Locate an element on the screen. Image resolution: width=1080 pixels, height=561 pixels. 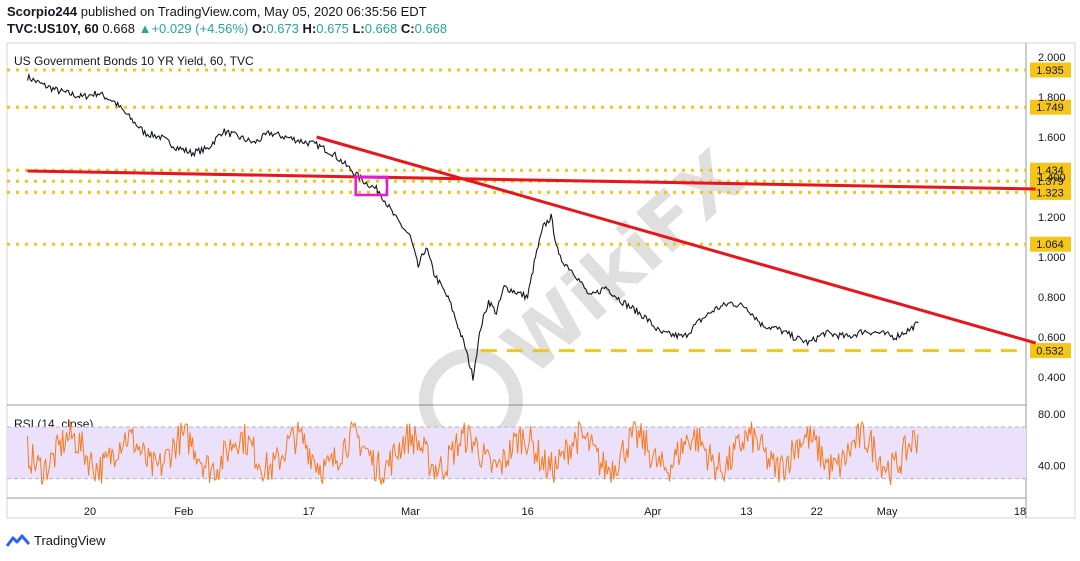
last-price: 0.668 is located at coordinates (118, 28).